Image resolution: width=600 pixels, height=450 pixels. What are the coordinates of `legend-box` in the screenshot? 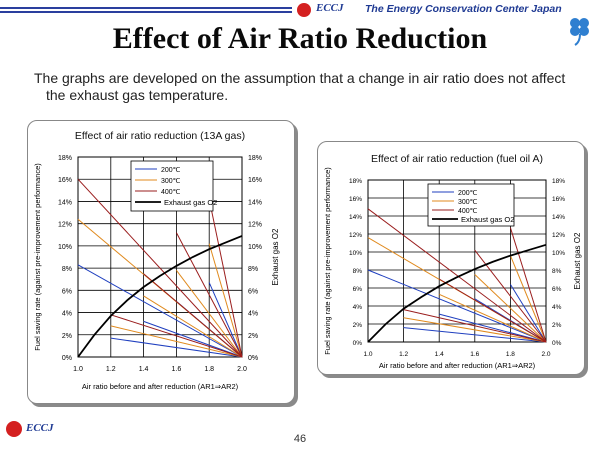 It's located at (471, 205).